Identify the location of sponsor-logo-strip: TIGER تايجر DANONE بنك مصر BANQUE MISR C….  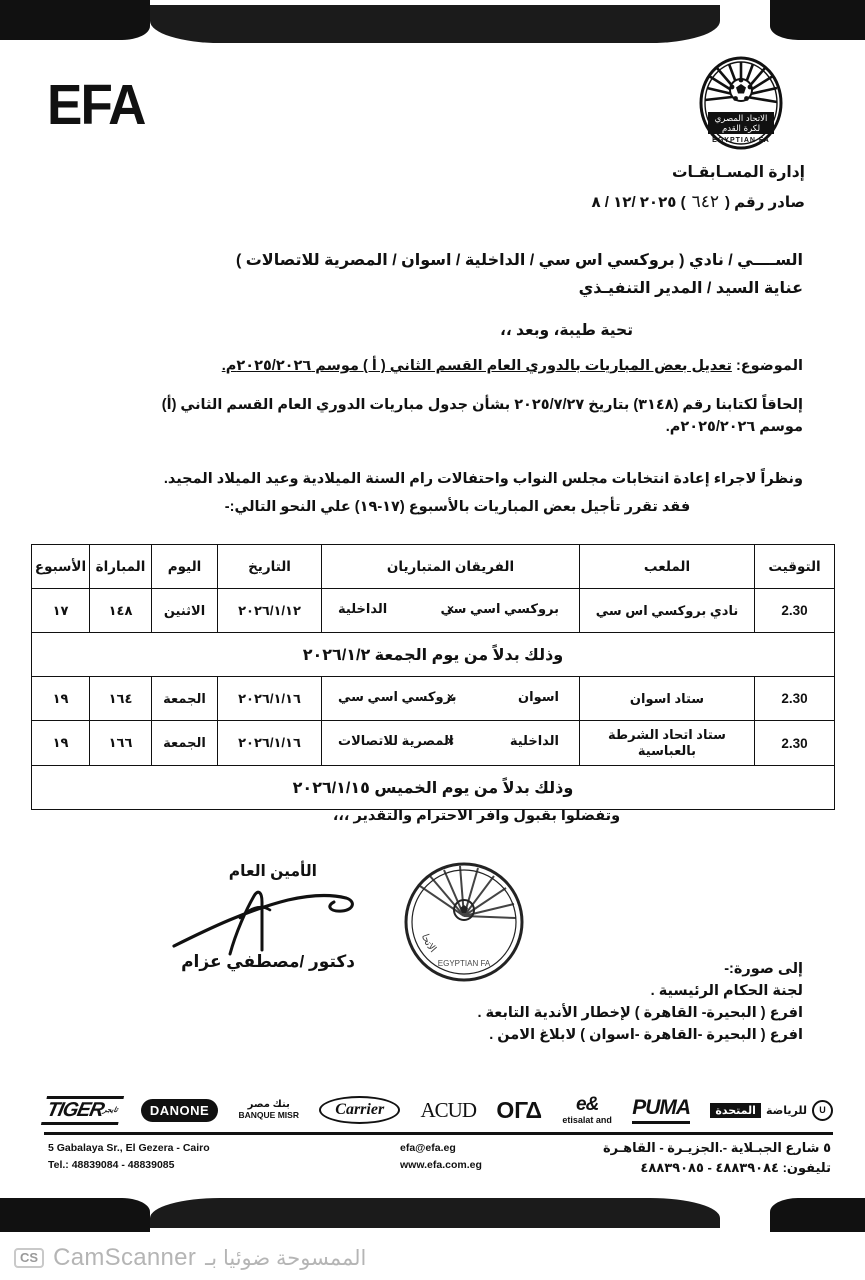
(436, 1110).